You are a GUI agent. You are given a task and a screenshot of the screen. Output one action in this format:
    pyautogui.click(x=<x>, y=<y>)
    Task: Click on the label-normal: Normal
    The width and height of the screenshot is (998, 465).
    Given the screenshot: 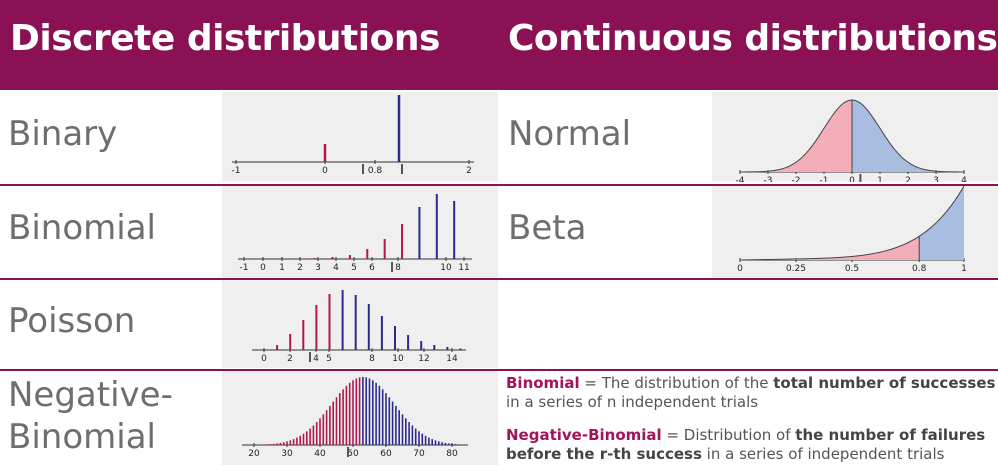 What is the action you would take?
    pyautogui.click(x=570, y=134)
    